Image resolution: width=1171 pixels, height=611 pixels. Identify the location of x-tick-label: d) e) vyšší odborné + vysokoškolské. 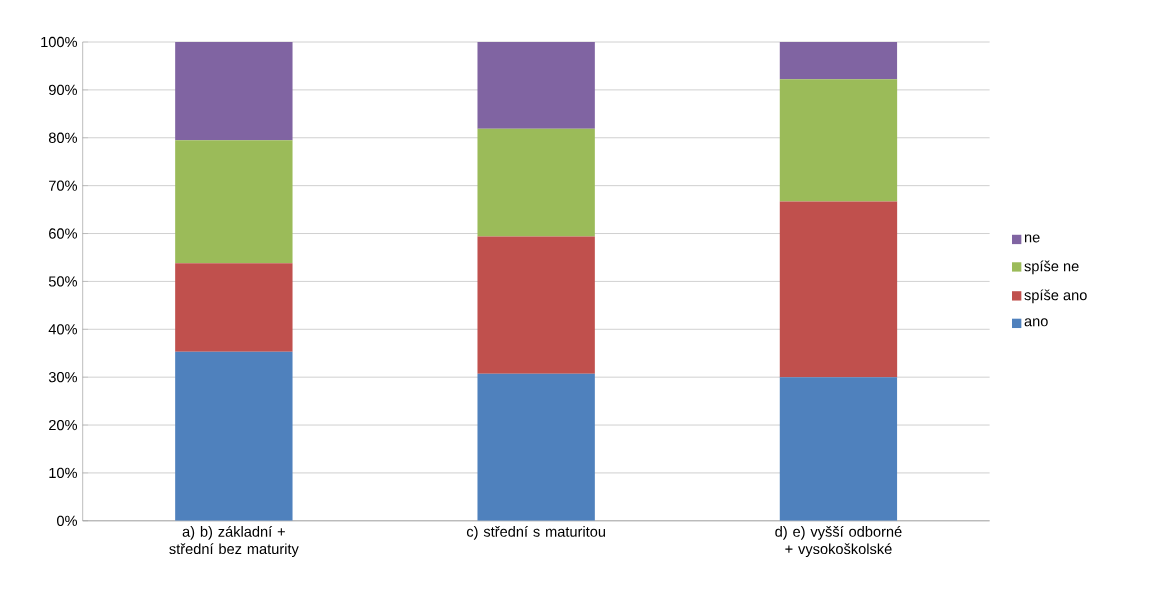
(838, 542).